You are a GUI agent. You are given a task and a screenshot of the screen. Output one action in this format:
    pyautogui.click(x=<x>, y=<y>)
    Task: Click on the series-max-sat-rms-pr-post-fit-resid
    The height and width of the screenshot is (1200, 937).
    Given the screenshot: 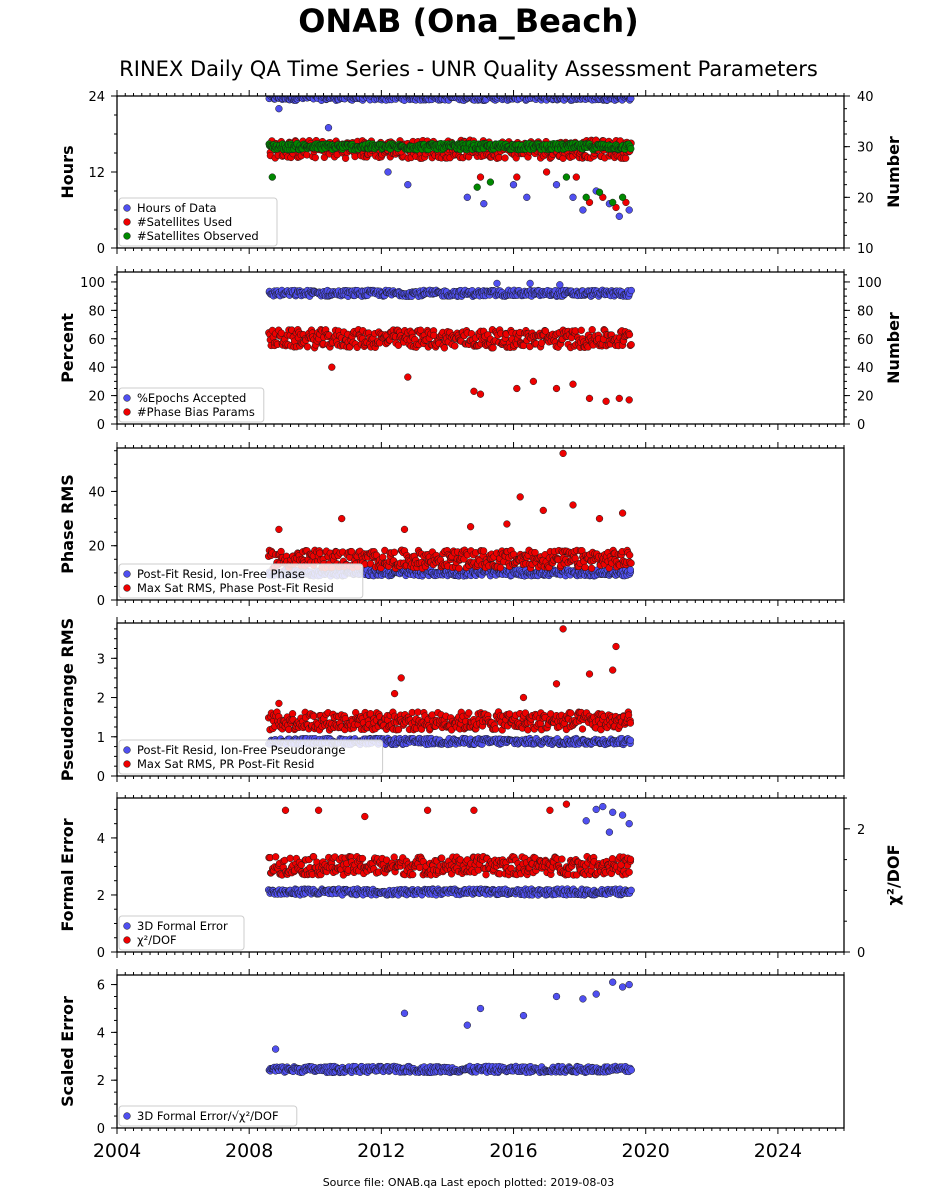 What is the action you would take?
    pyautogui.click(x=449, y=679)
    